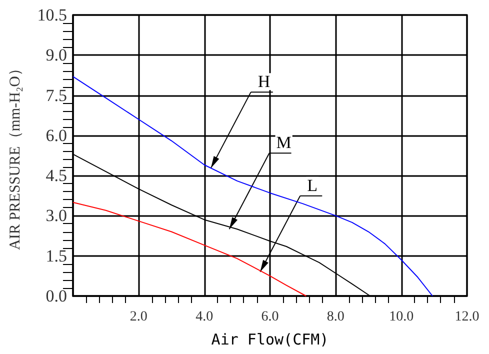  Describe the element at coordinates (139, 317) in the screenshot. I see `x-tick-label: 2.0` at that location.